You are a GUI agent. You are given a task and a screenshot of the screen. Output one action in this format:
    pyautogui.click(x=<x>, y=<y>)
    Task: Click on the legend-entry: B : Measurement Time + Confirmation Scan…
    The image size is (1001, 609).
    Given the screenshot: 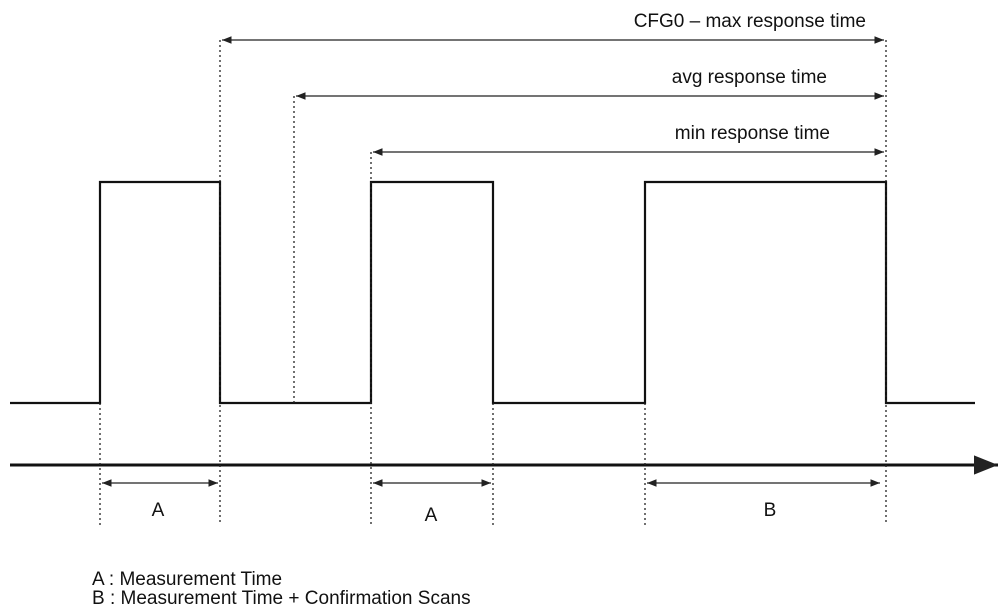 What is the action you would take?
    pyautogui.click(x=281, y=598)
    